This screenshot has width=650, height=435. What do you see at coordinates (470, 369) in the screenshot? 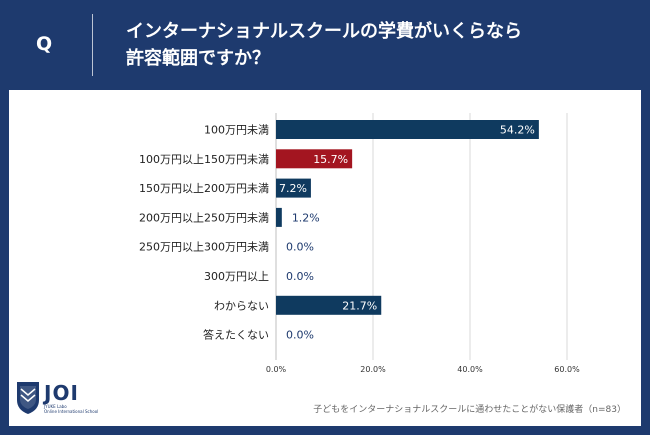
I see `x-tick-label: 40.0%` at bounding box center [470, 369].